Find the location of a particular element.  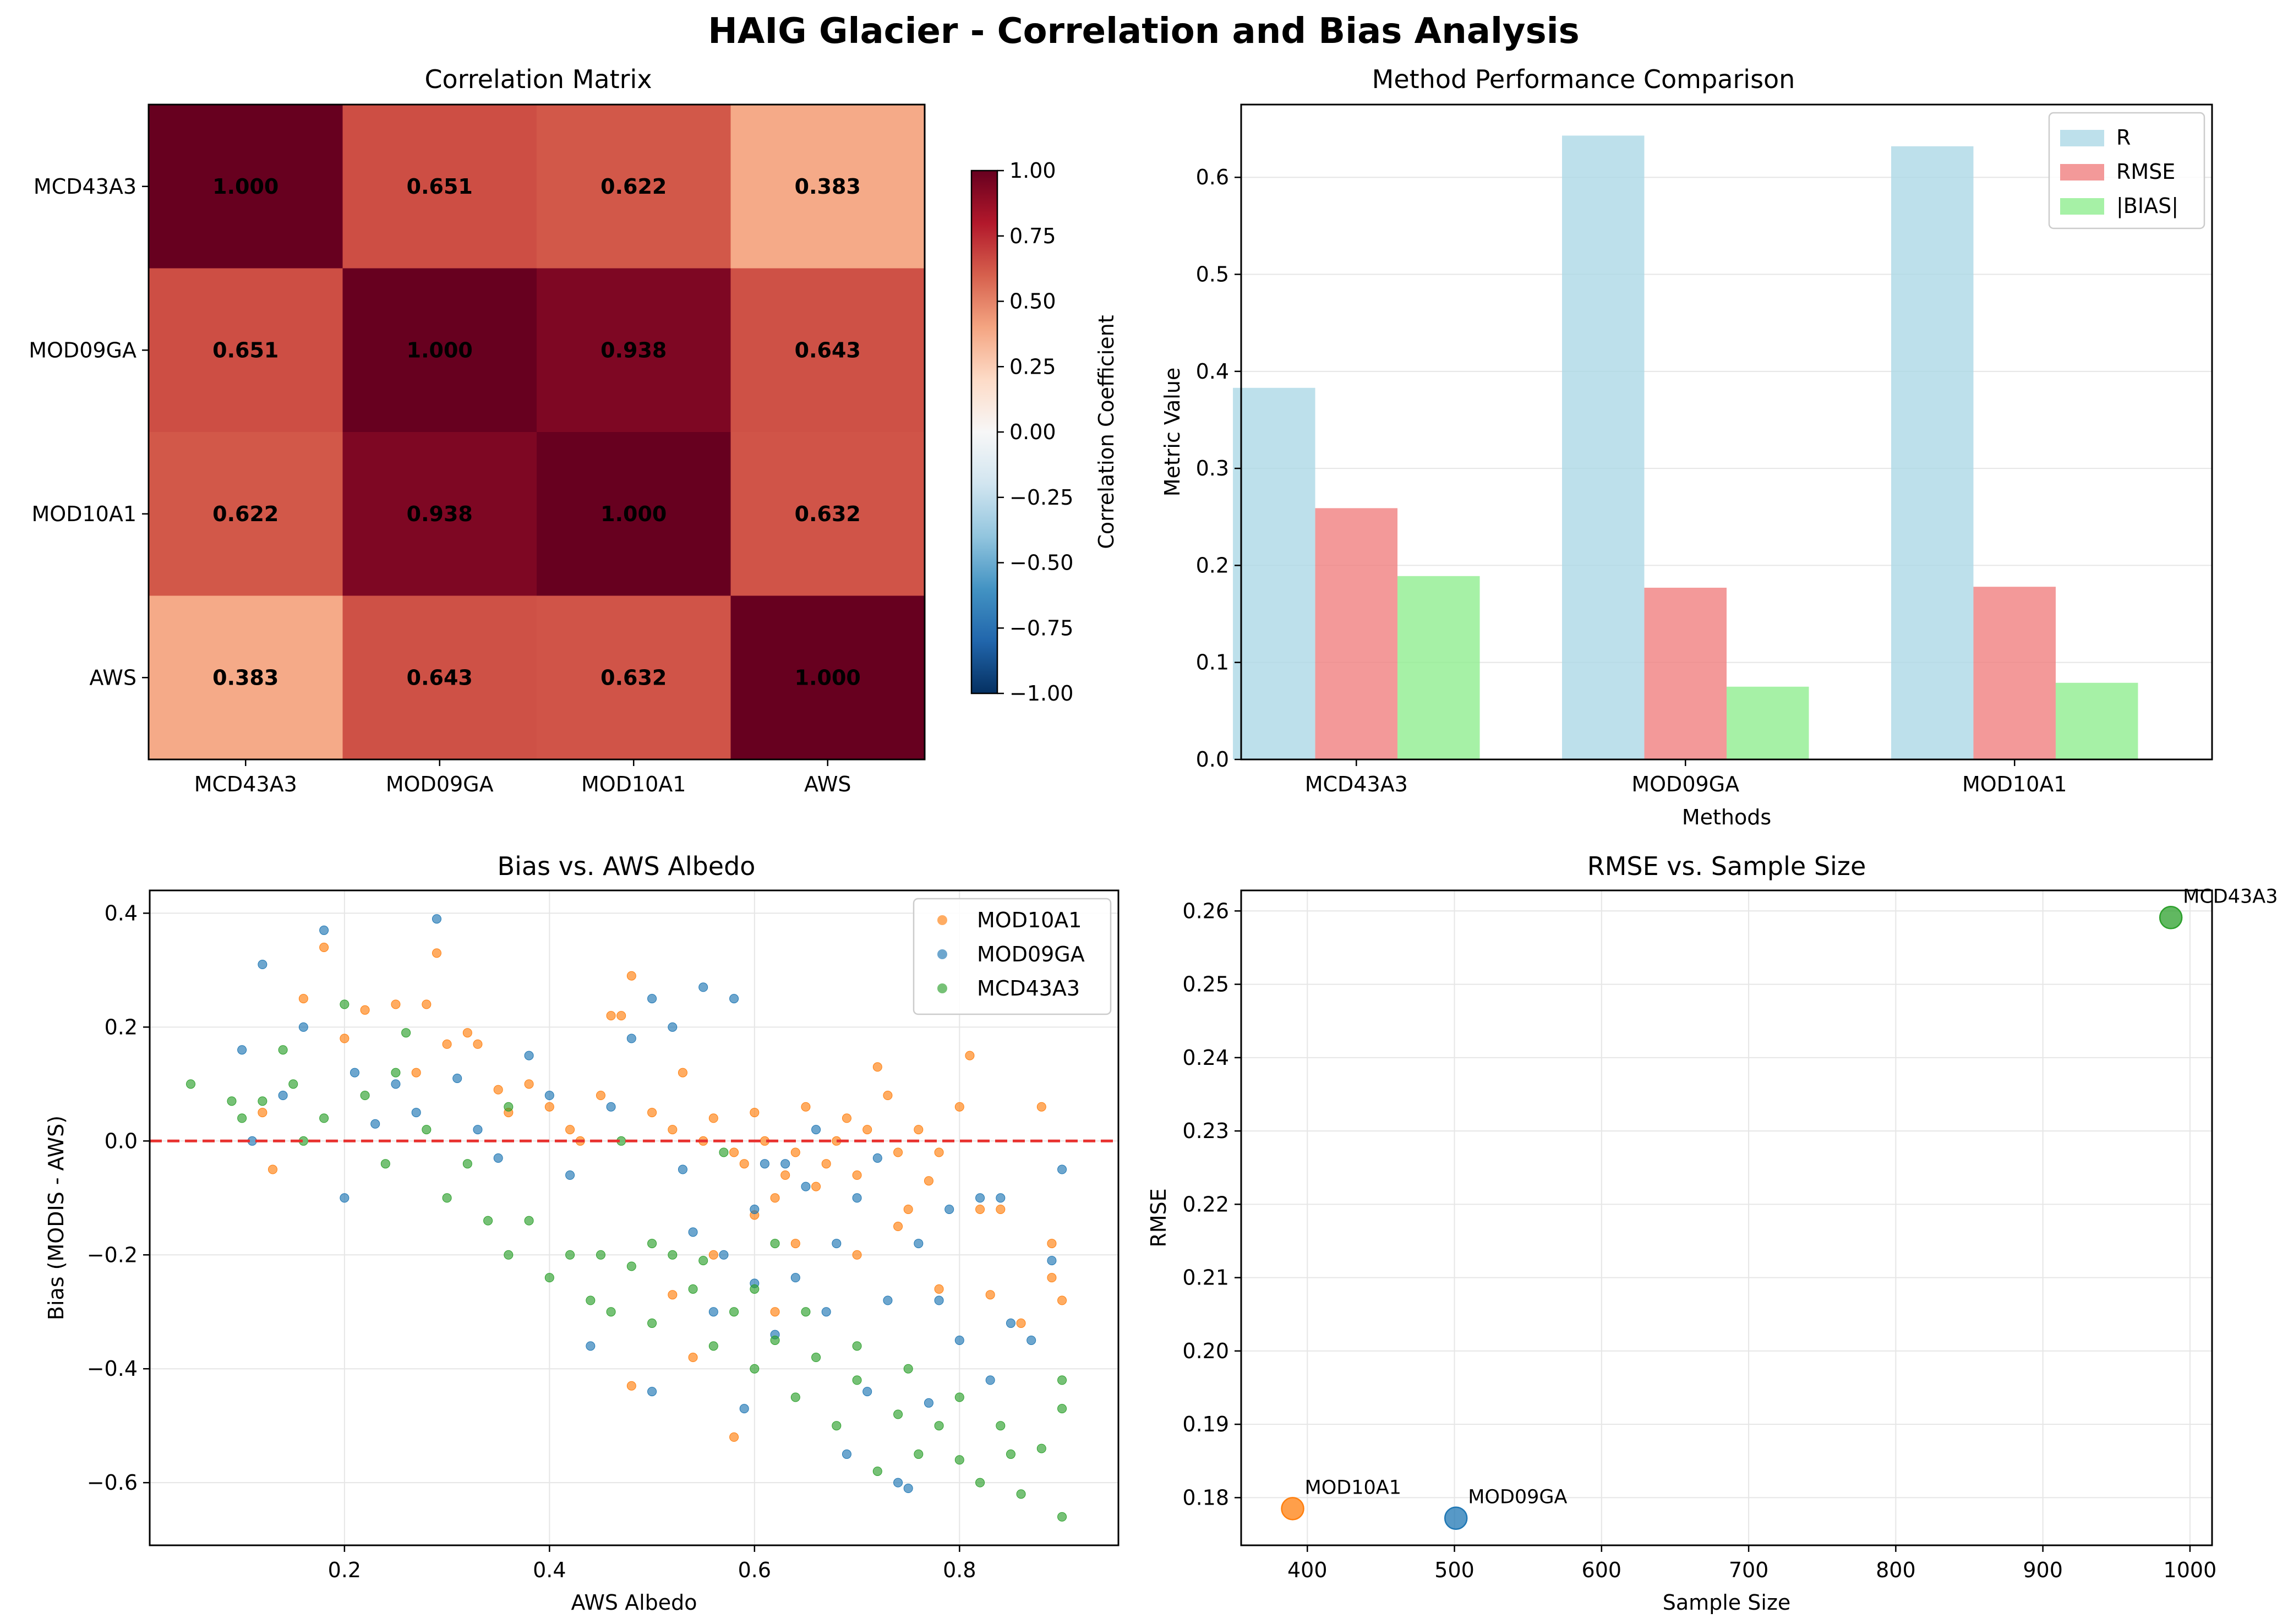

bar-bias-mod10a1 is located at coordinates (2096, 720).